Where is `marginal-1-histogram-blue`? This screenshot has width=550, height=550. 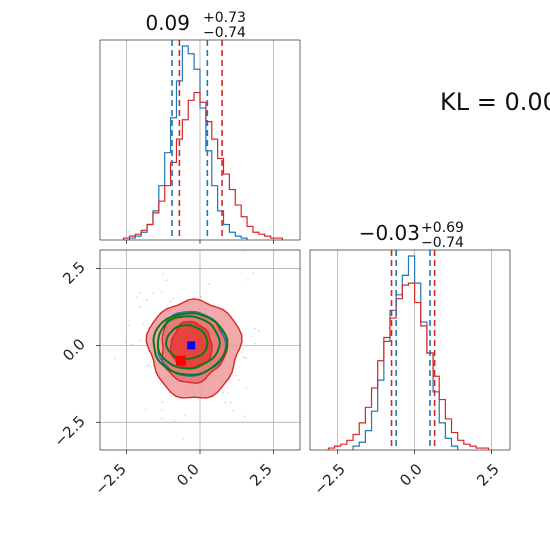
marginal-1-histogram-blue is located at coordinates (188, 142).